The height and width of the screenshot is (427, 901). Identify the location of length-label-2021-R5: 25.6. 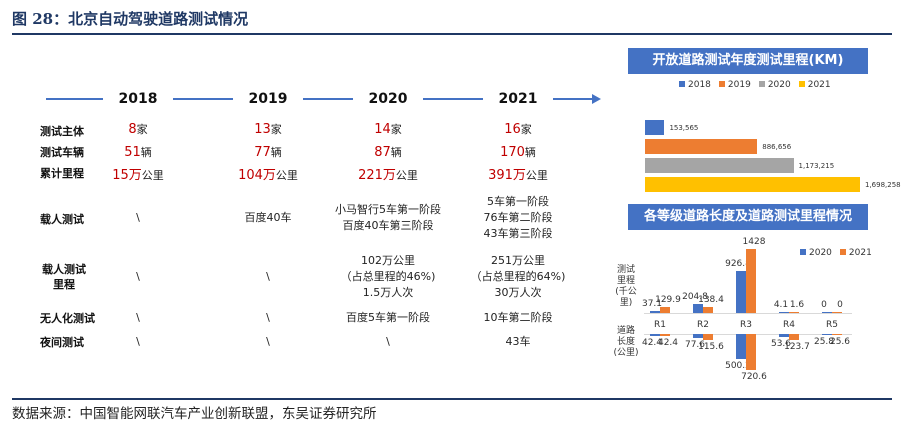
(840, 342).